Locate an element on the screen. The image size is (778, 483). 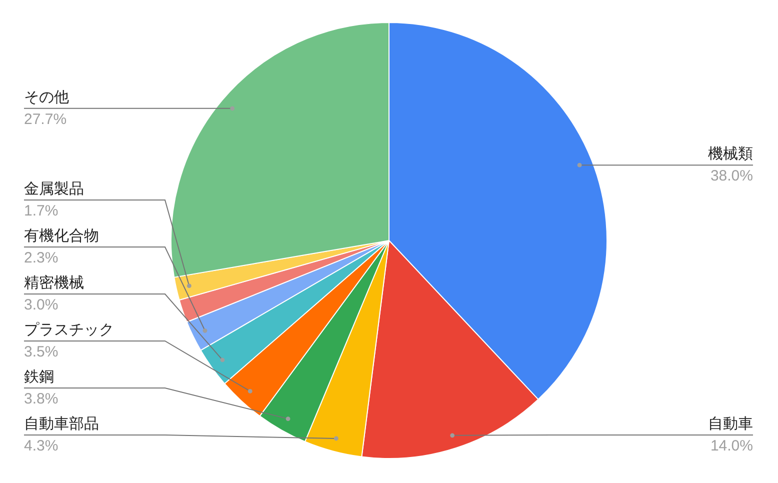
data-label: 38.0% is located at coordinates (731, 176).